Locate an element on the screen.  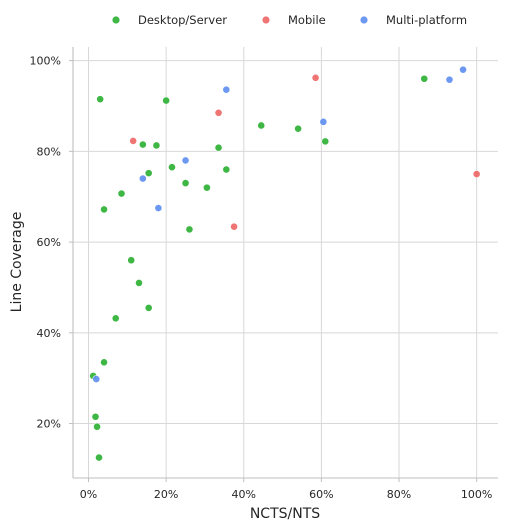
x-tick-label: 80% is located at coordinates (399, 494).